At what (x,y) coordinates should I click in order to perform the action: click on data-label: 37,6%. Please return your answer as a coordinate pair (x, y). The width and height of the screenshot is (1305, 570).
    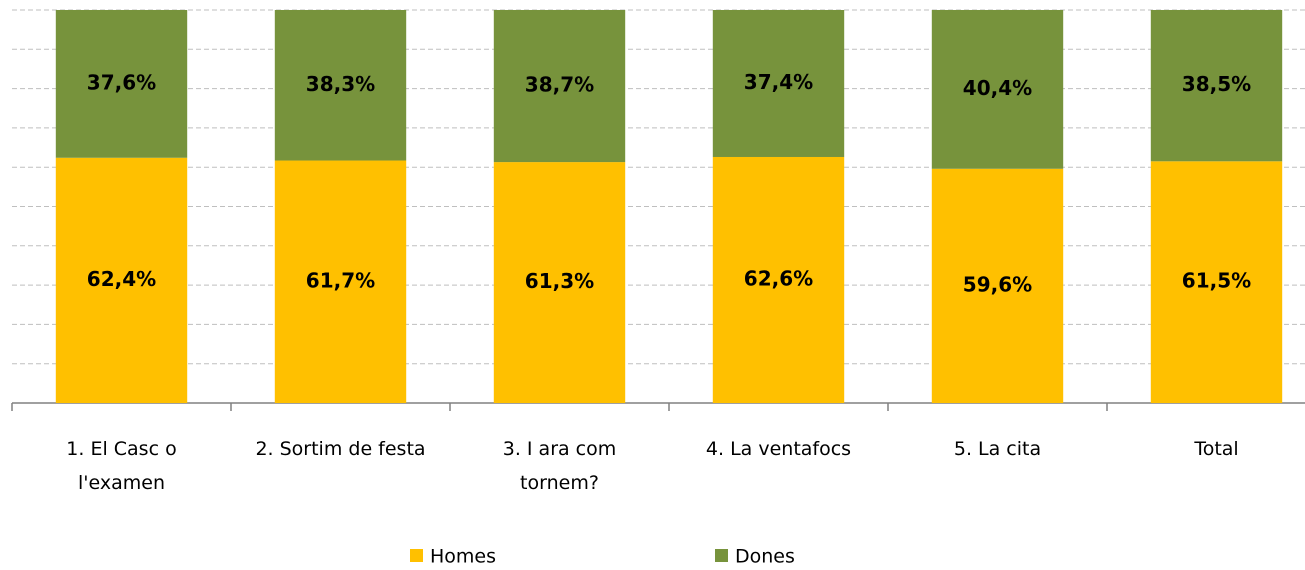
    Looking at the image, I should click on (121, 82).